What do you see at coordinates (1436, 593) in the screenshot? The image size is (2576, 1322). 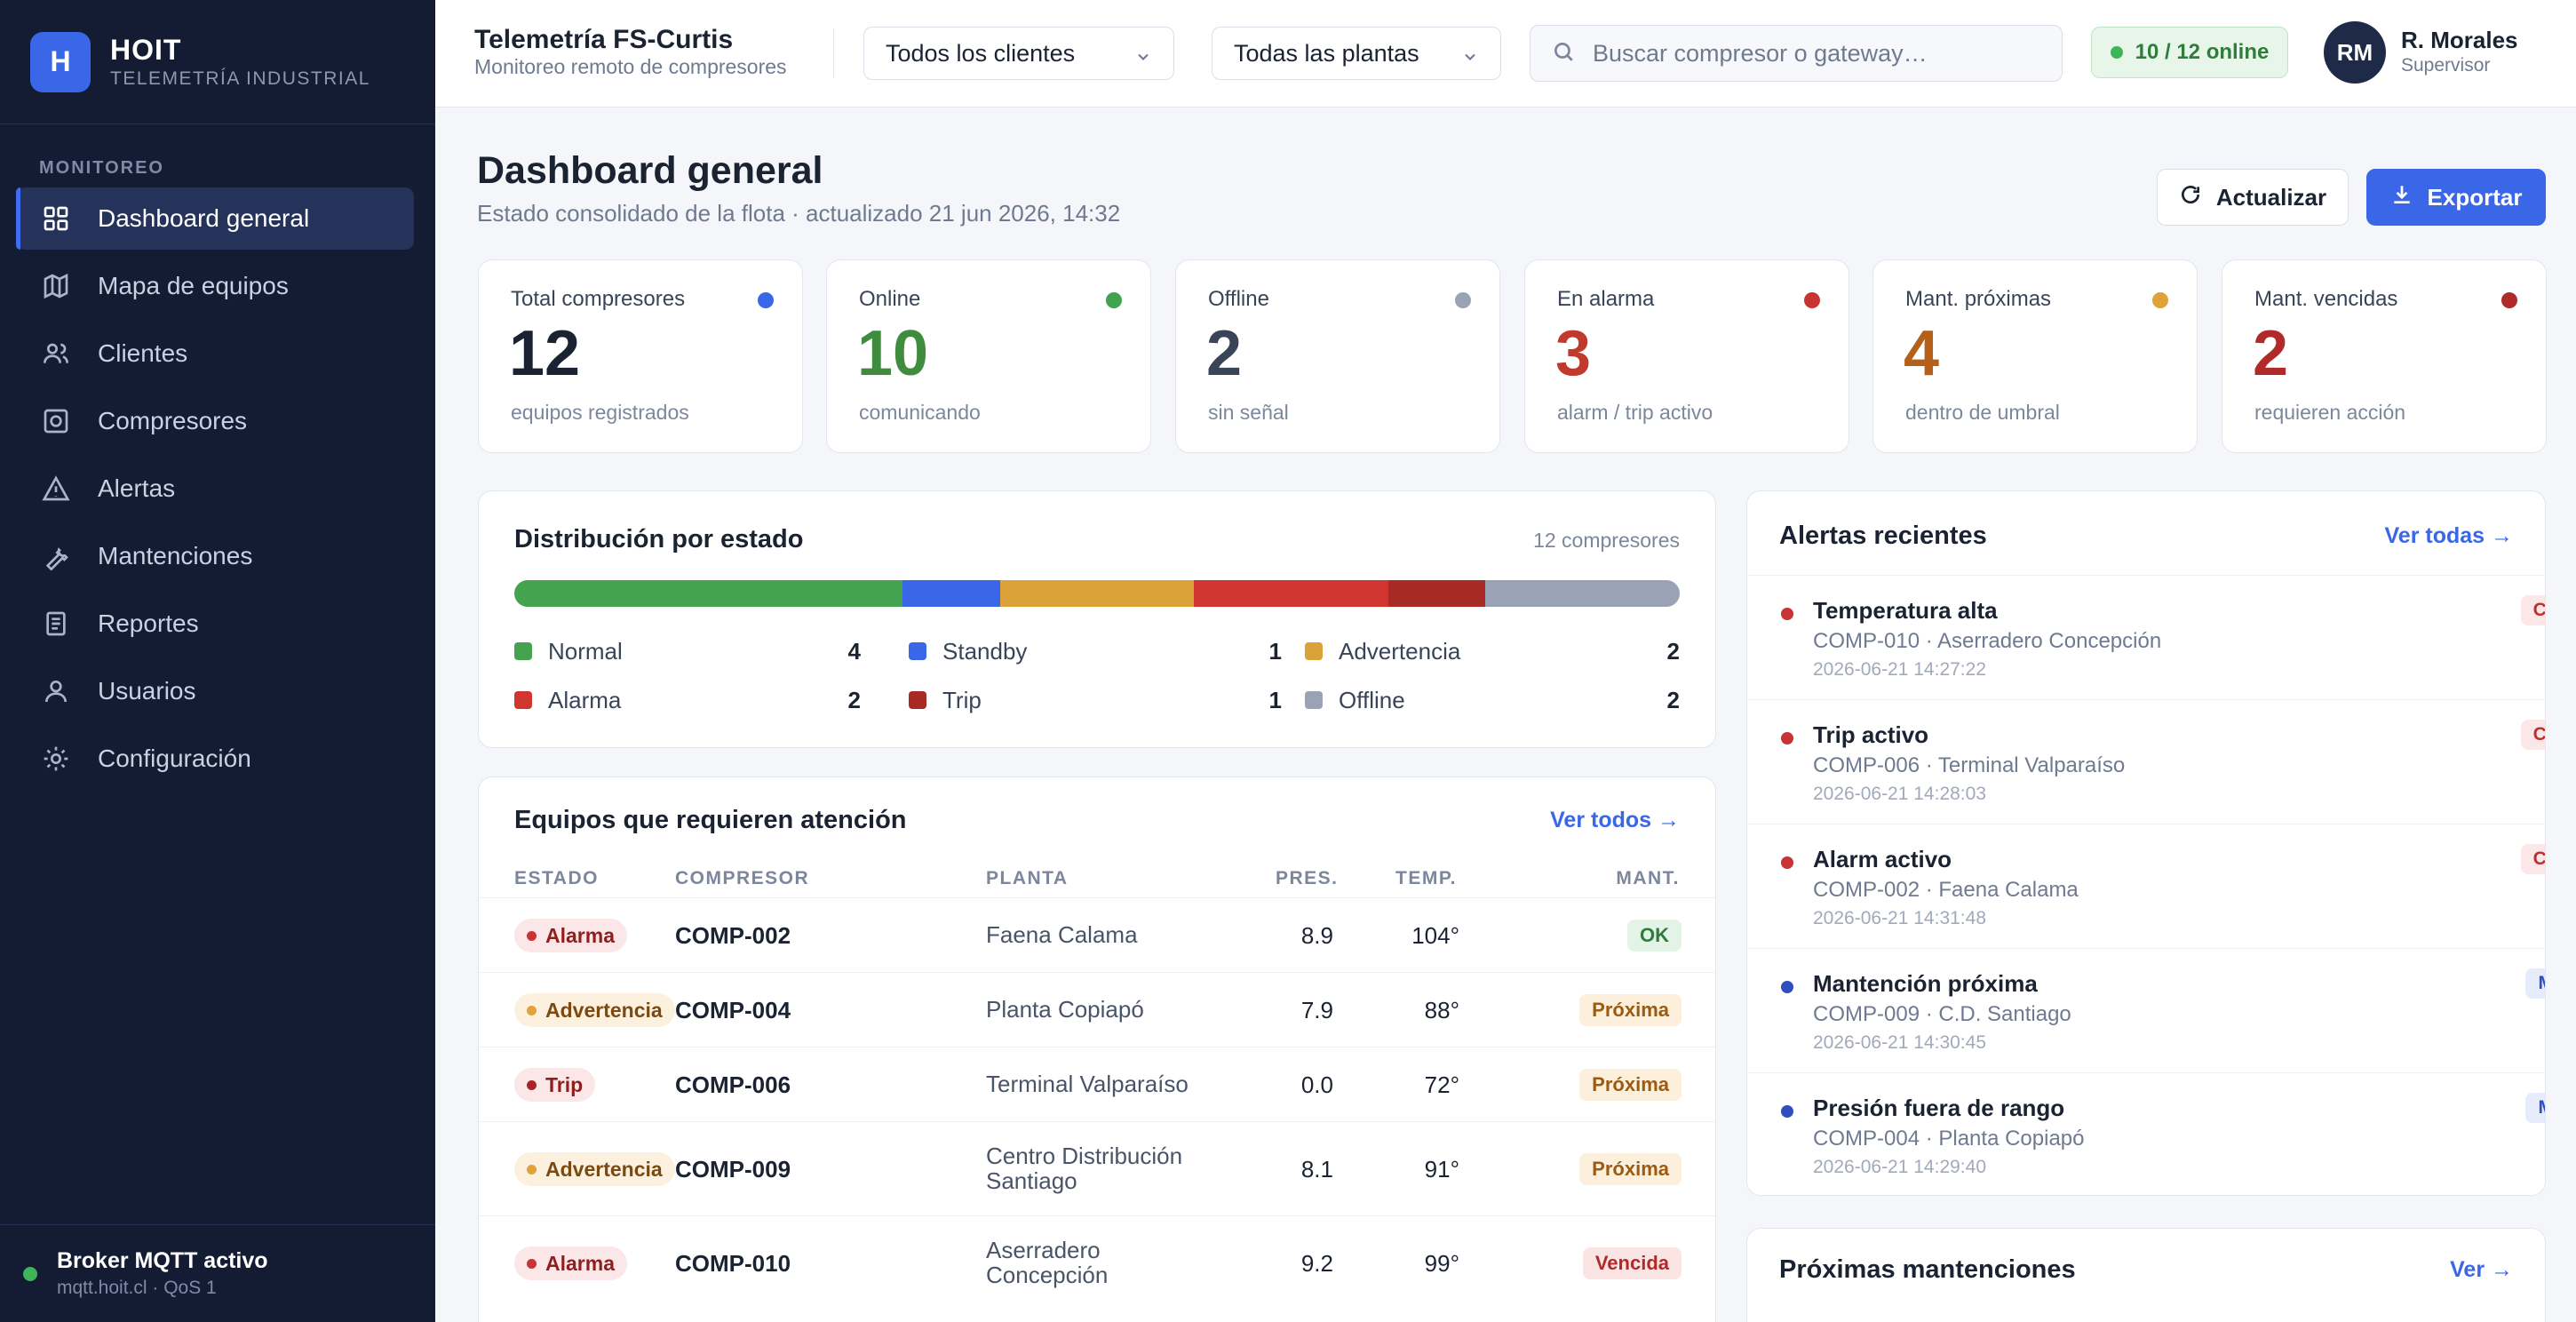 I see `distribution-segment-trip` at bounding box center [1436, 593].